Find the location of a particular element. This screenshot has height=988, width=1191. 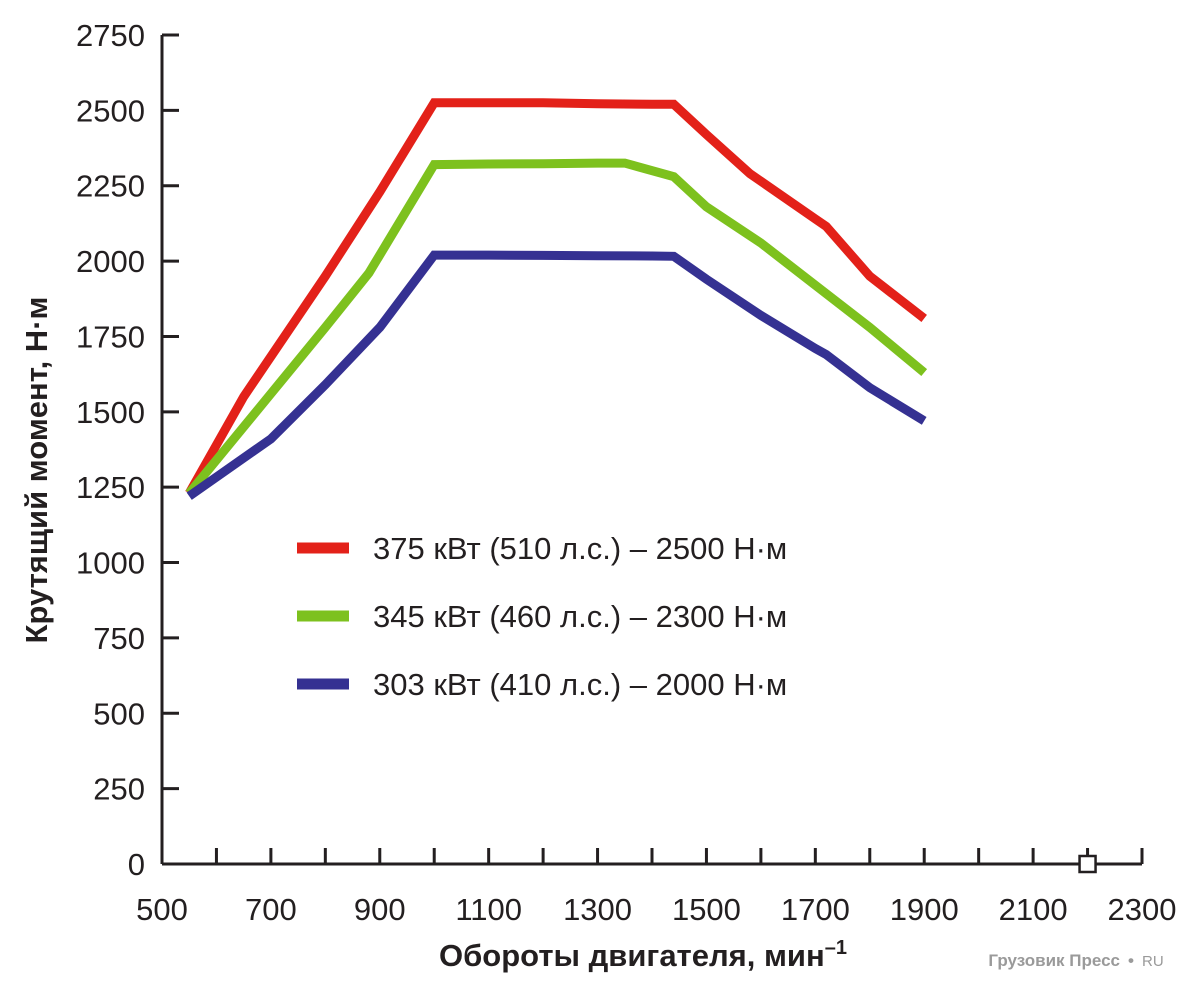

x-tick-label: 700 is located at coordinates (271, 909).